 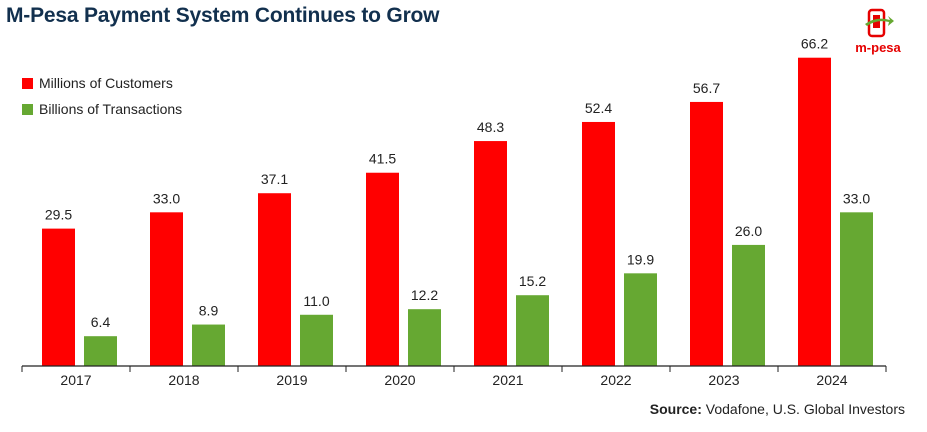 What do you see at coordinates (274, 179) in the screenshot?
I see `data-label-customers-2019: 37.1` at bounding box center [274, 179].